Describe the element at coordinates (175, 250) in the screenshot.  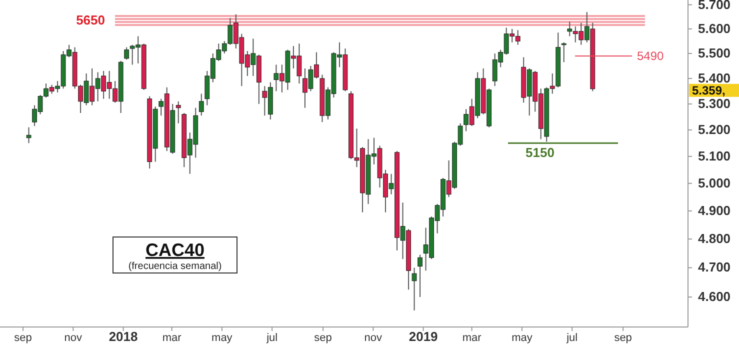
I see `text: CAC40` at that location.